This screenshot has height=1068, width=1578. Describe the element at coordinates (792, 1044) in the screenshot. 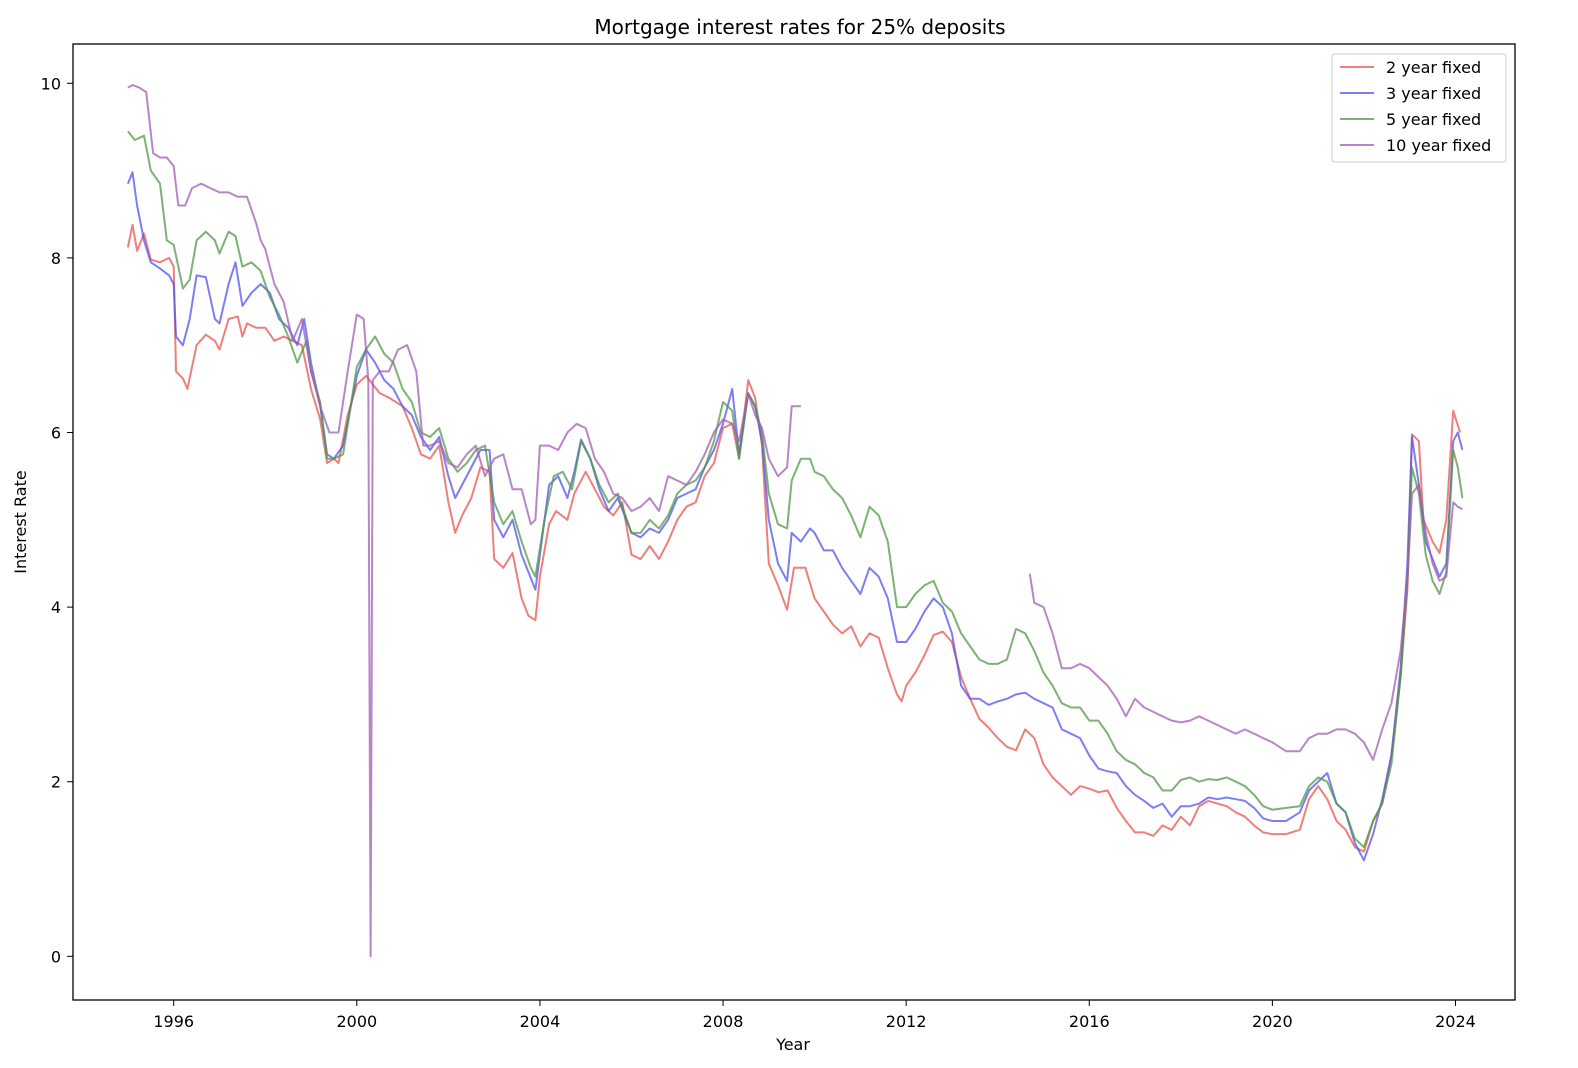

I see `x-axis-title: Year` at that location.